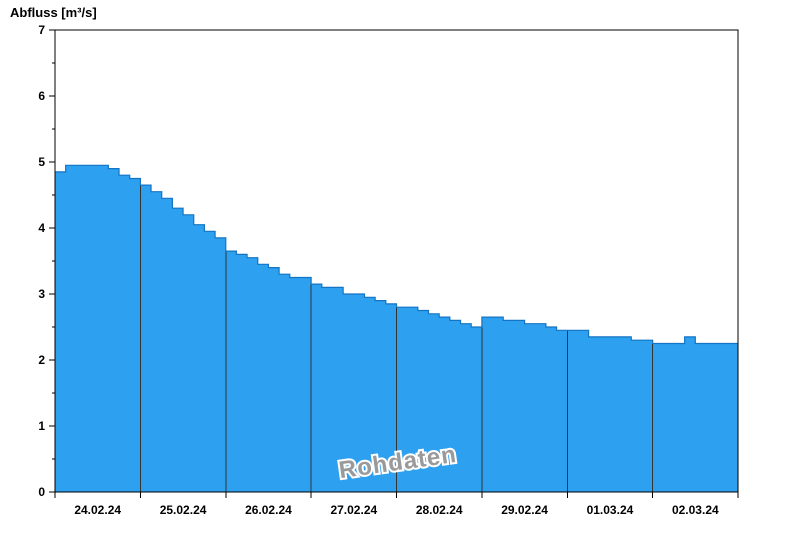  What do you see at coordinates (41, 492) in the screenshot?
I see `y-tick-label: 0` at bounding box center [41, 492].